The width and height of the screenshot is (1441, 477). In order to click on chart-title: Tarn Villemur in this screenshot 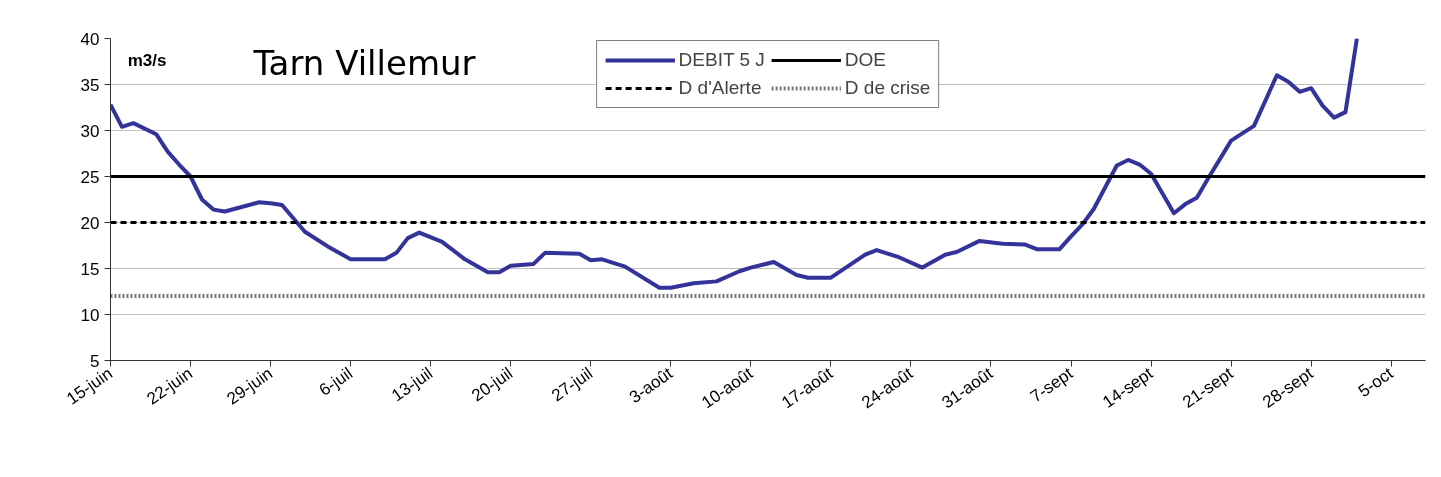, I will do `click(364, 62)`.